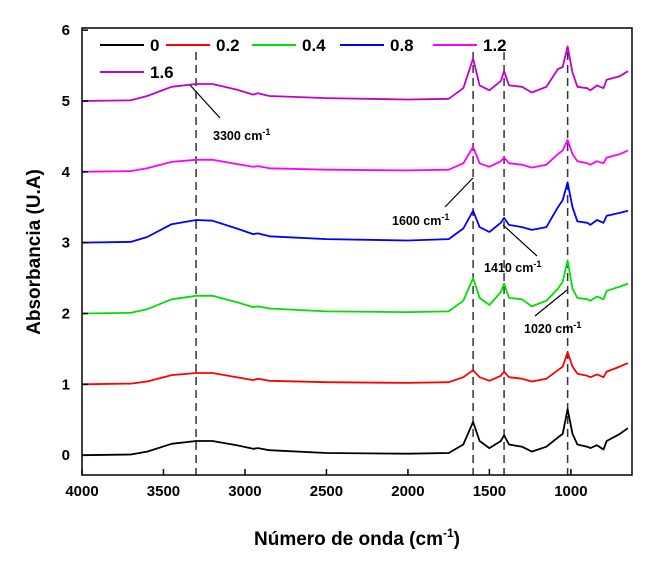  Describe the element at coordinates (402, 45) in the screenshot. I see `legend-label-0.8: 0.8` at that location.